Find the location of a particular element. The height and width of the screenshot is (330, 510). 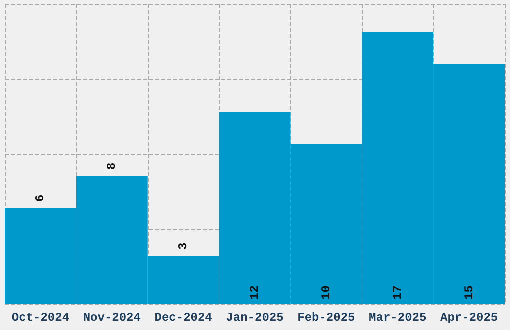

x-tick-label: Apr-2025 is located at coordinates (469, 318).